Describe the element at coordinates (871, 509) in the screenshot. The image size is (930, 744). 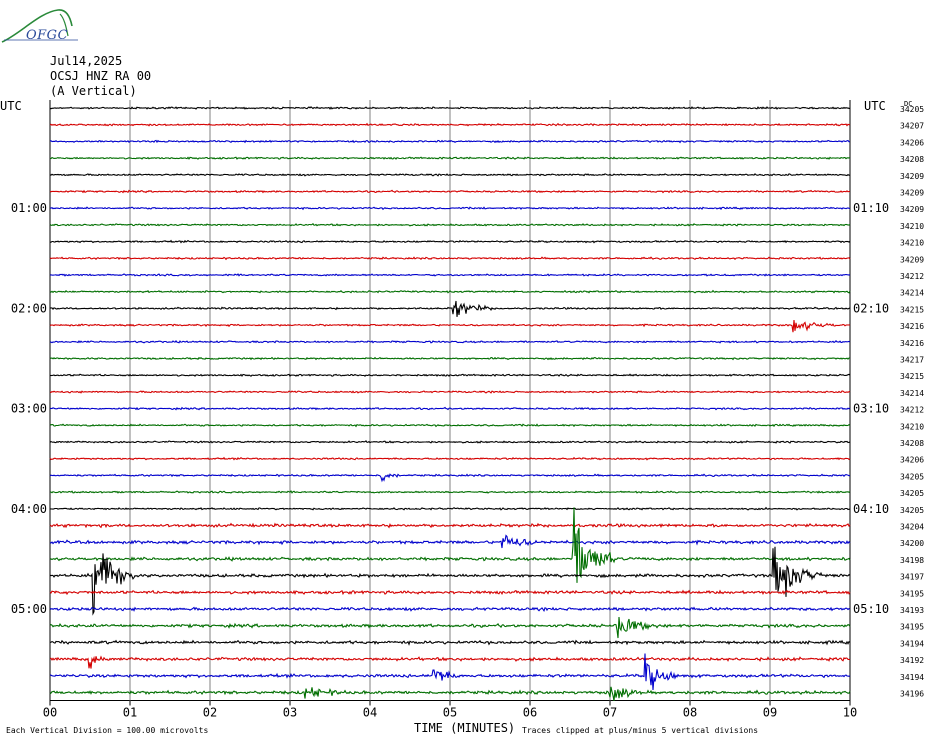
I see `right-hour-label: 04:10` at that location.